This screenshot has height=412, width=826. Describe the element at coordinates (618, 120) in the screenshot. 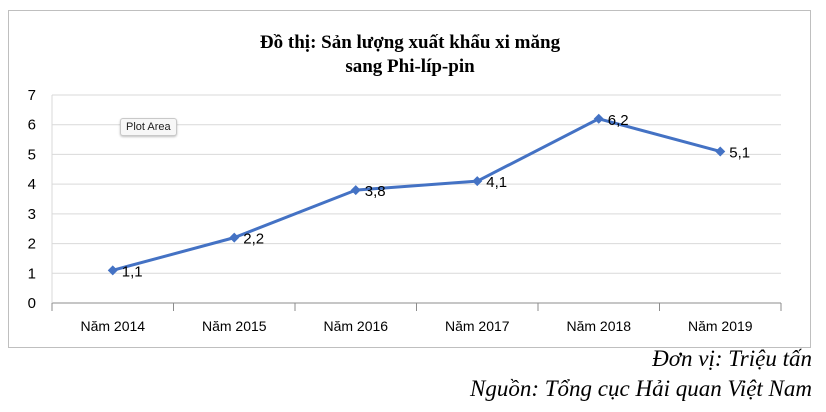

I see `data-label: 6,2` at that location.